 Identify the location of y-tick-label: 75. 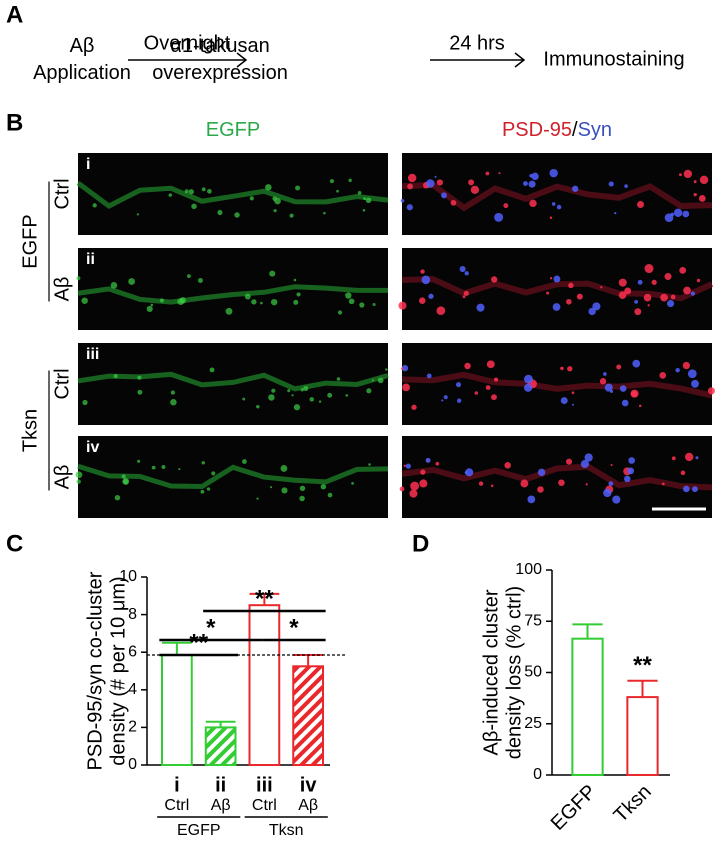
(533, 620).